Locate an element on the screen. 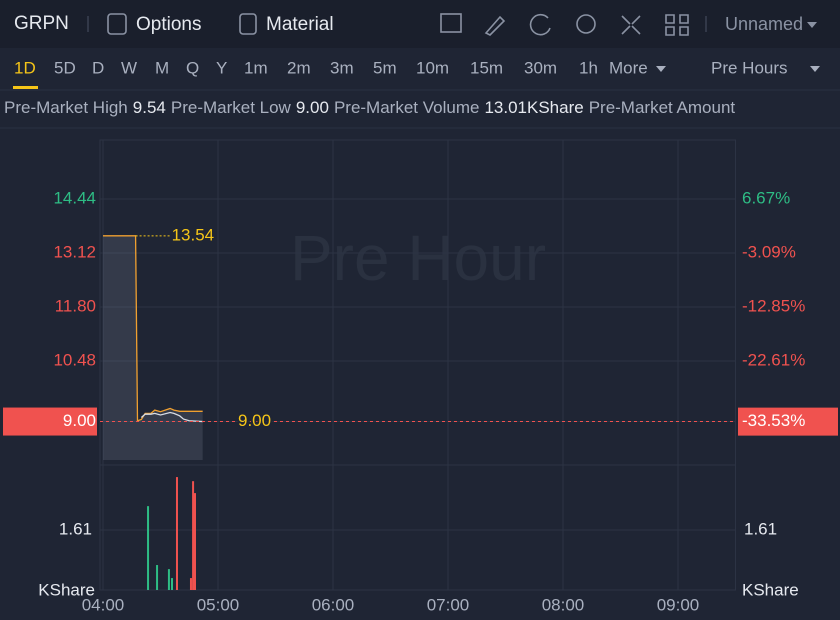 This screenshot has height=620, width=840. settings-icon is located at coordinates (586, 24).